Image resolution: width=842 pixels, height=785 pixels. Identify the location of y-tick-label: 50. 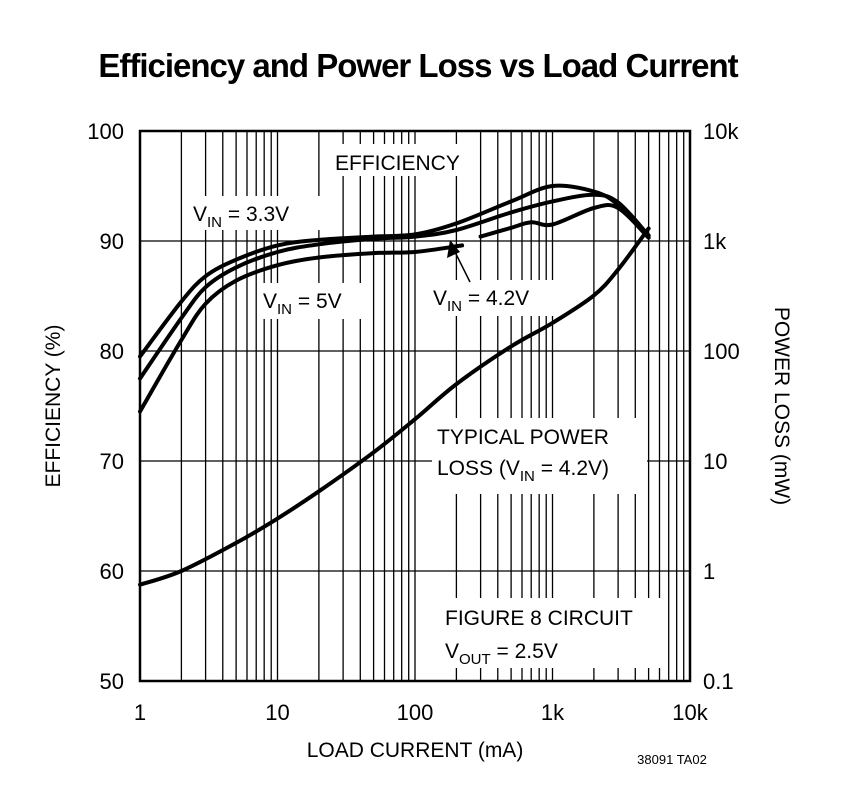
(112, 681).